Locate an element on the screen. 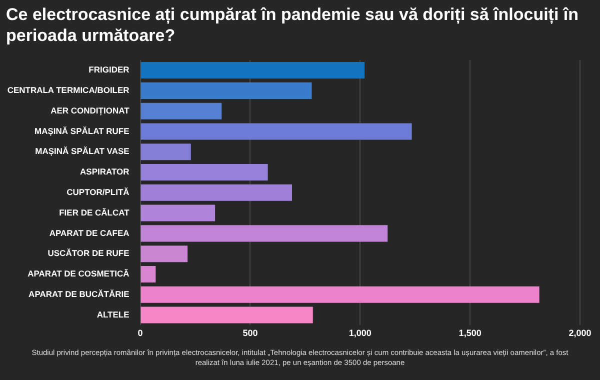  y-tick-label: APARAT DE CAFEA is located at coordinates (89, 233).